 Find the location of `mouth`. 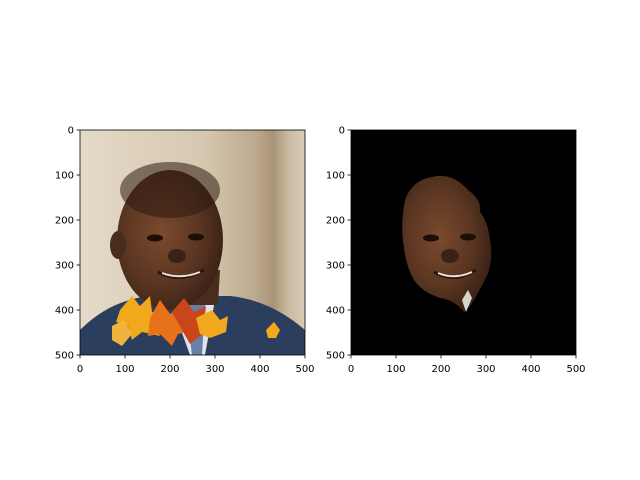

mouth is located at coordinates (455, 273).